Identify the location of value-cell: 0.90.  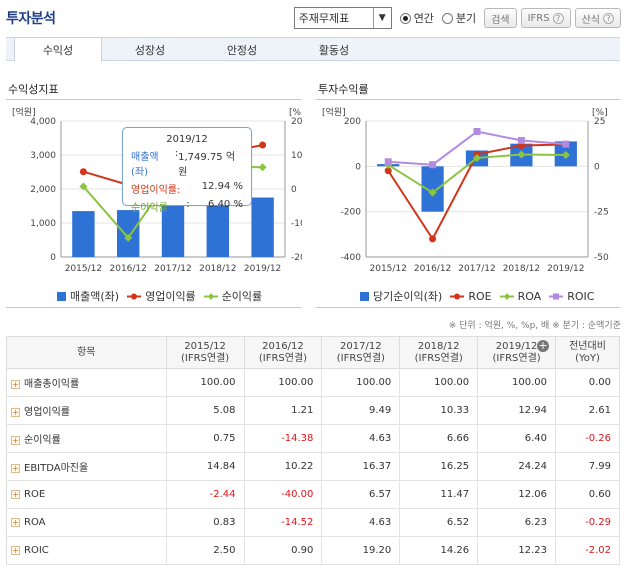
(283, 550).